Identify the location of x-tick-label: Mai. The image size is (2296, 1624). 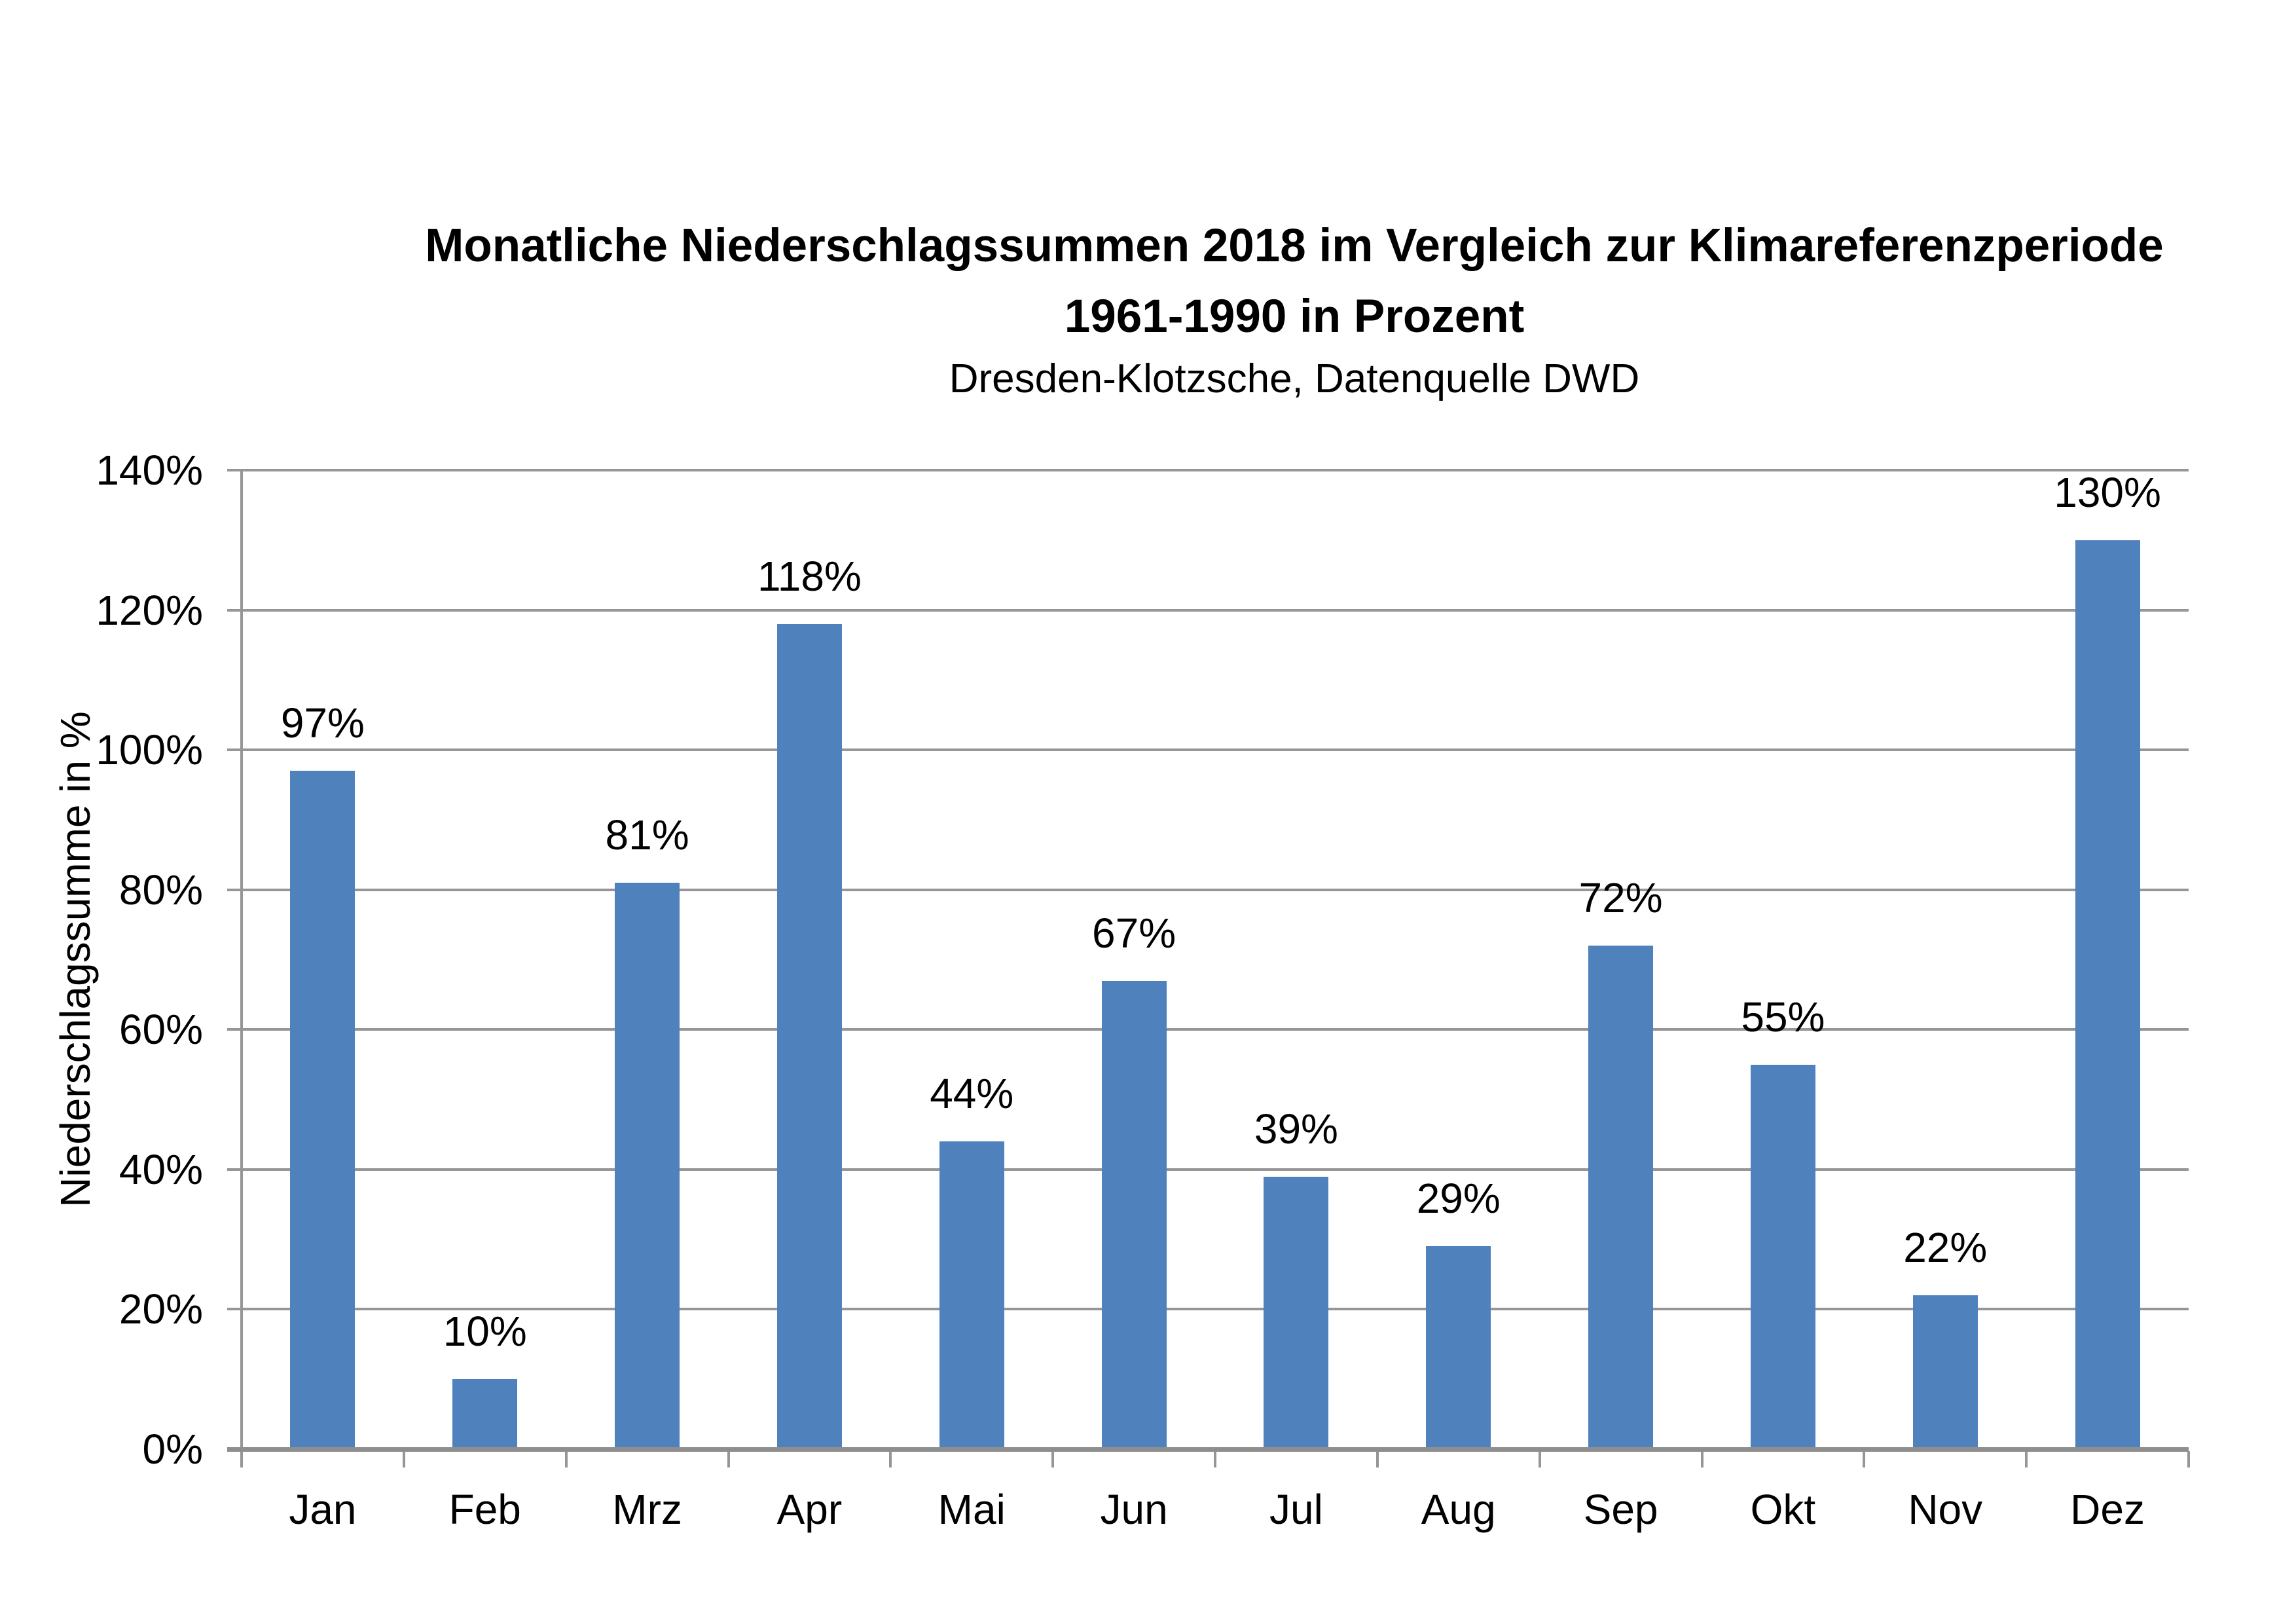
(972, 1509).